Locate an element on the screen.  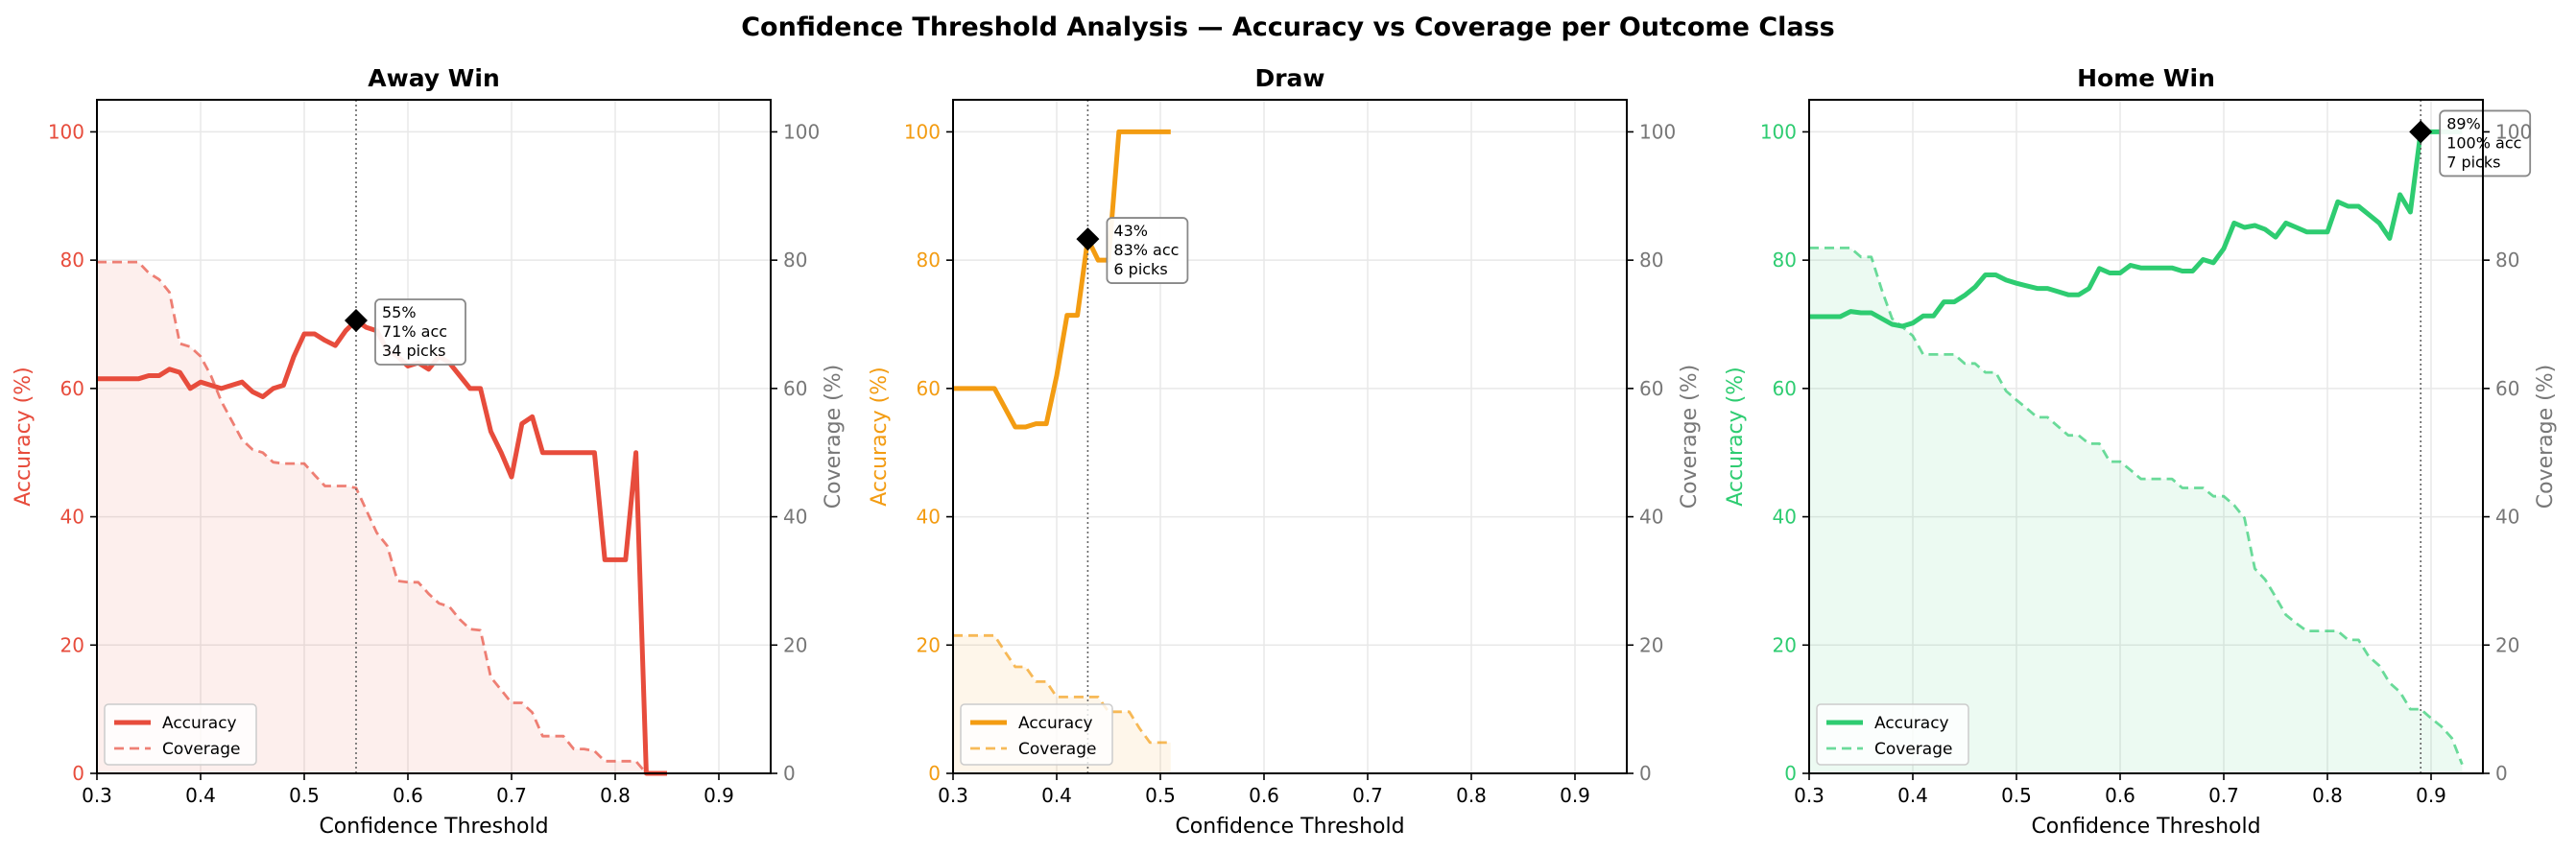
y-right-tick-label: 80 is located at coordinates (1651, 260).